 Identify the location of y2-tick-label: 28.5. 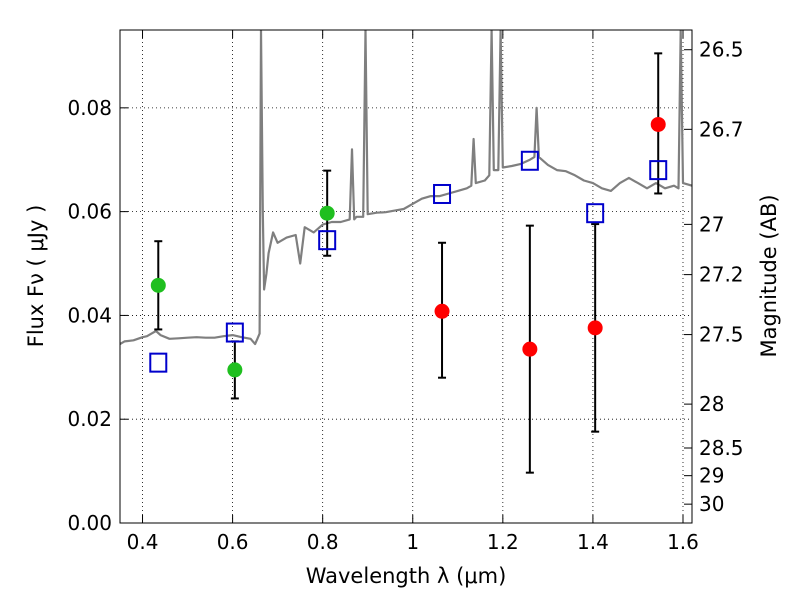
(721, 448).